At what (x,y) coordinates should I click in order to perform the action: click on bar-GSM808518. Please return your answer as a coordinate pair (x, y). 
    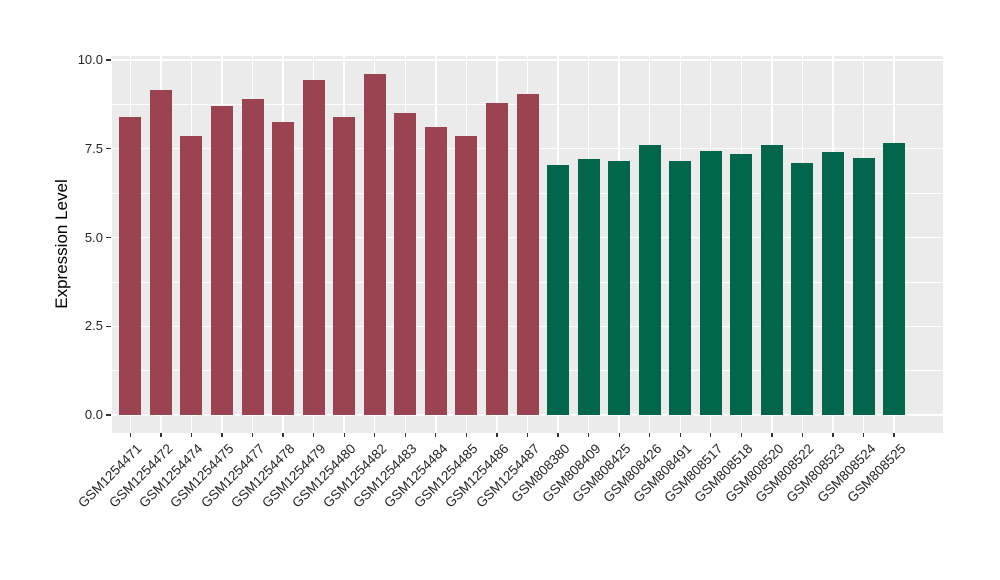
    Looking at the image, I should click on (741, 284).